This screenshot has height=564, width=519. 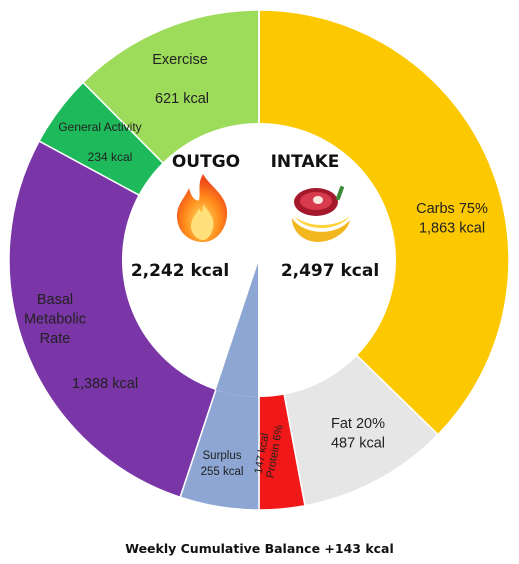 I want to click on value-surplus-line: 255 kcal, so click(x=222, y=472).